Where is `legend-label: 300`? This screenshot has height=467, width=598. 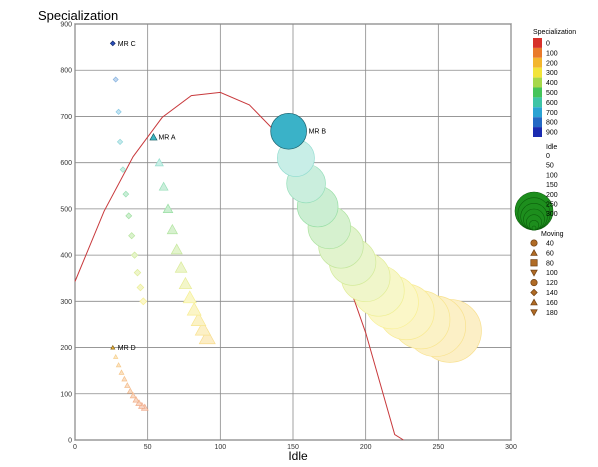 legend-label: 300 is located at coordinates (552, 214).